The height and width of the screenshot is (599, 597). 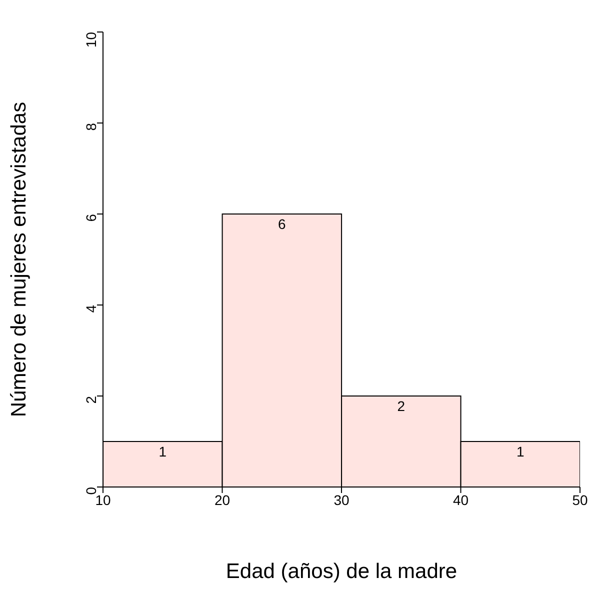 I want to click on y-tick-label: 6, so click(x=90, y=218).